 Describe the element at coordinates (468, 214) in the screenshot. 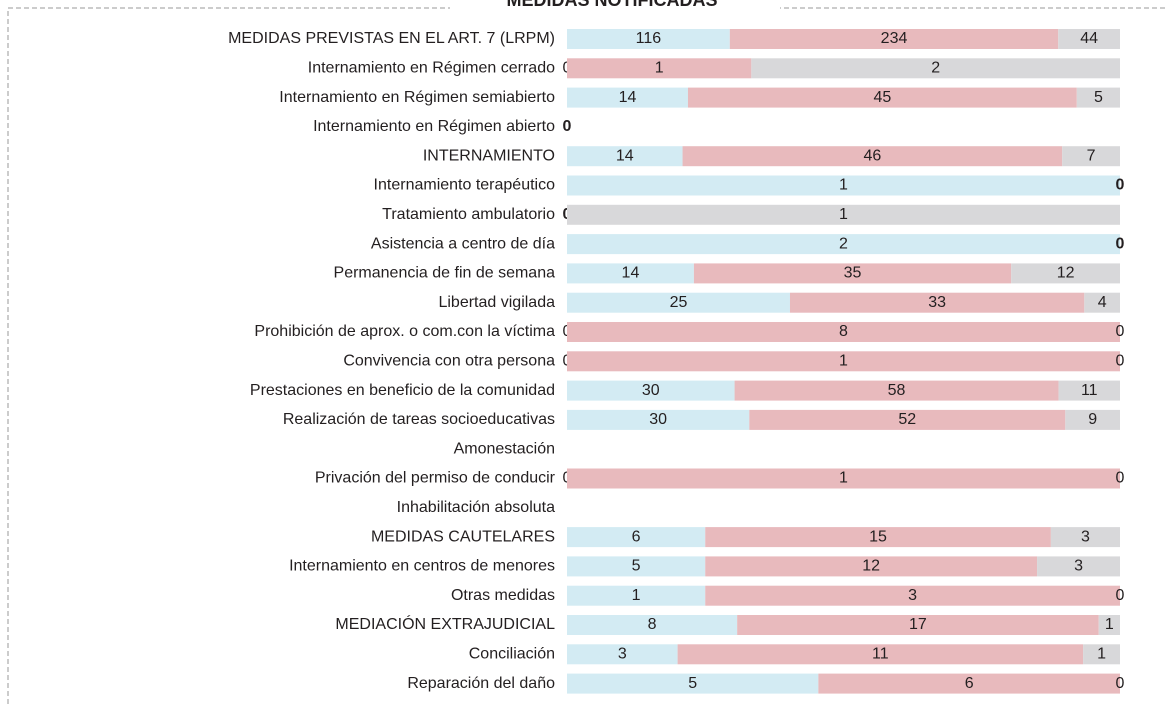

I see `category-label: Tratamiento ambulatorio` at that location.